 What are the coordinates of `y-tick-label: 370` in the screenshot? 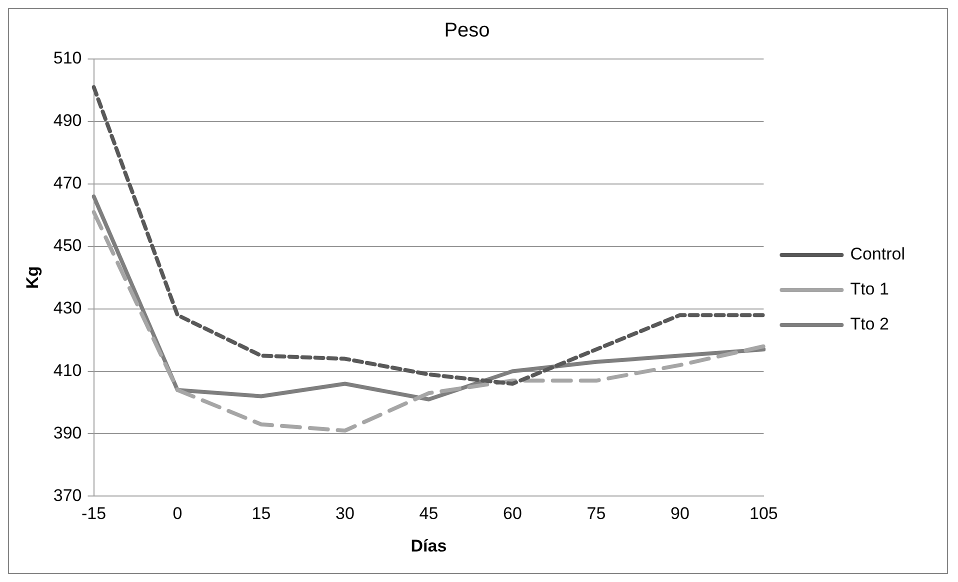 It's located at (67, 495).